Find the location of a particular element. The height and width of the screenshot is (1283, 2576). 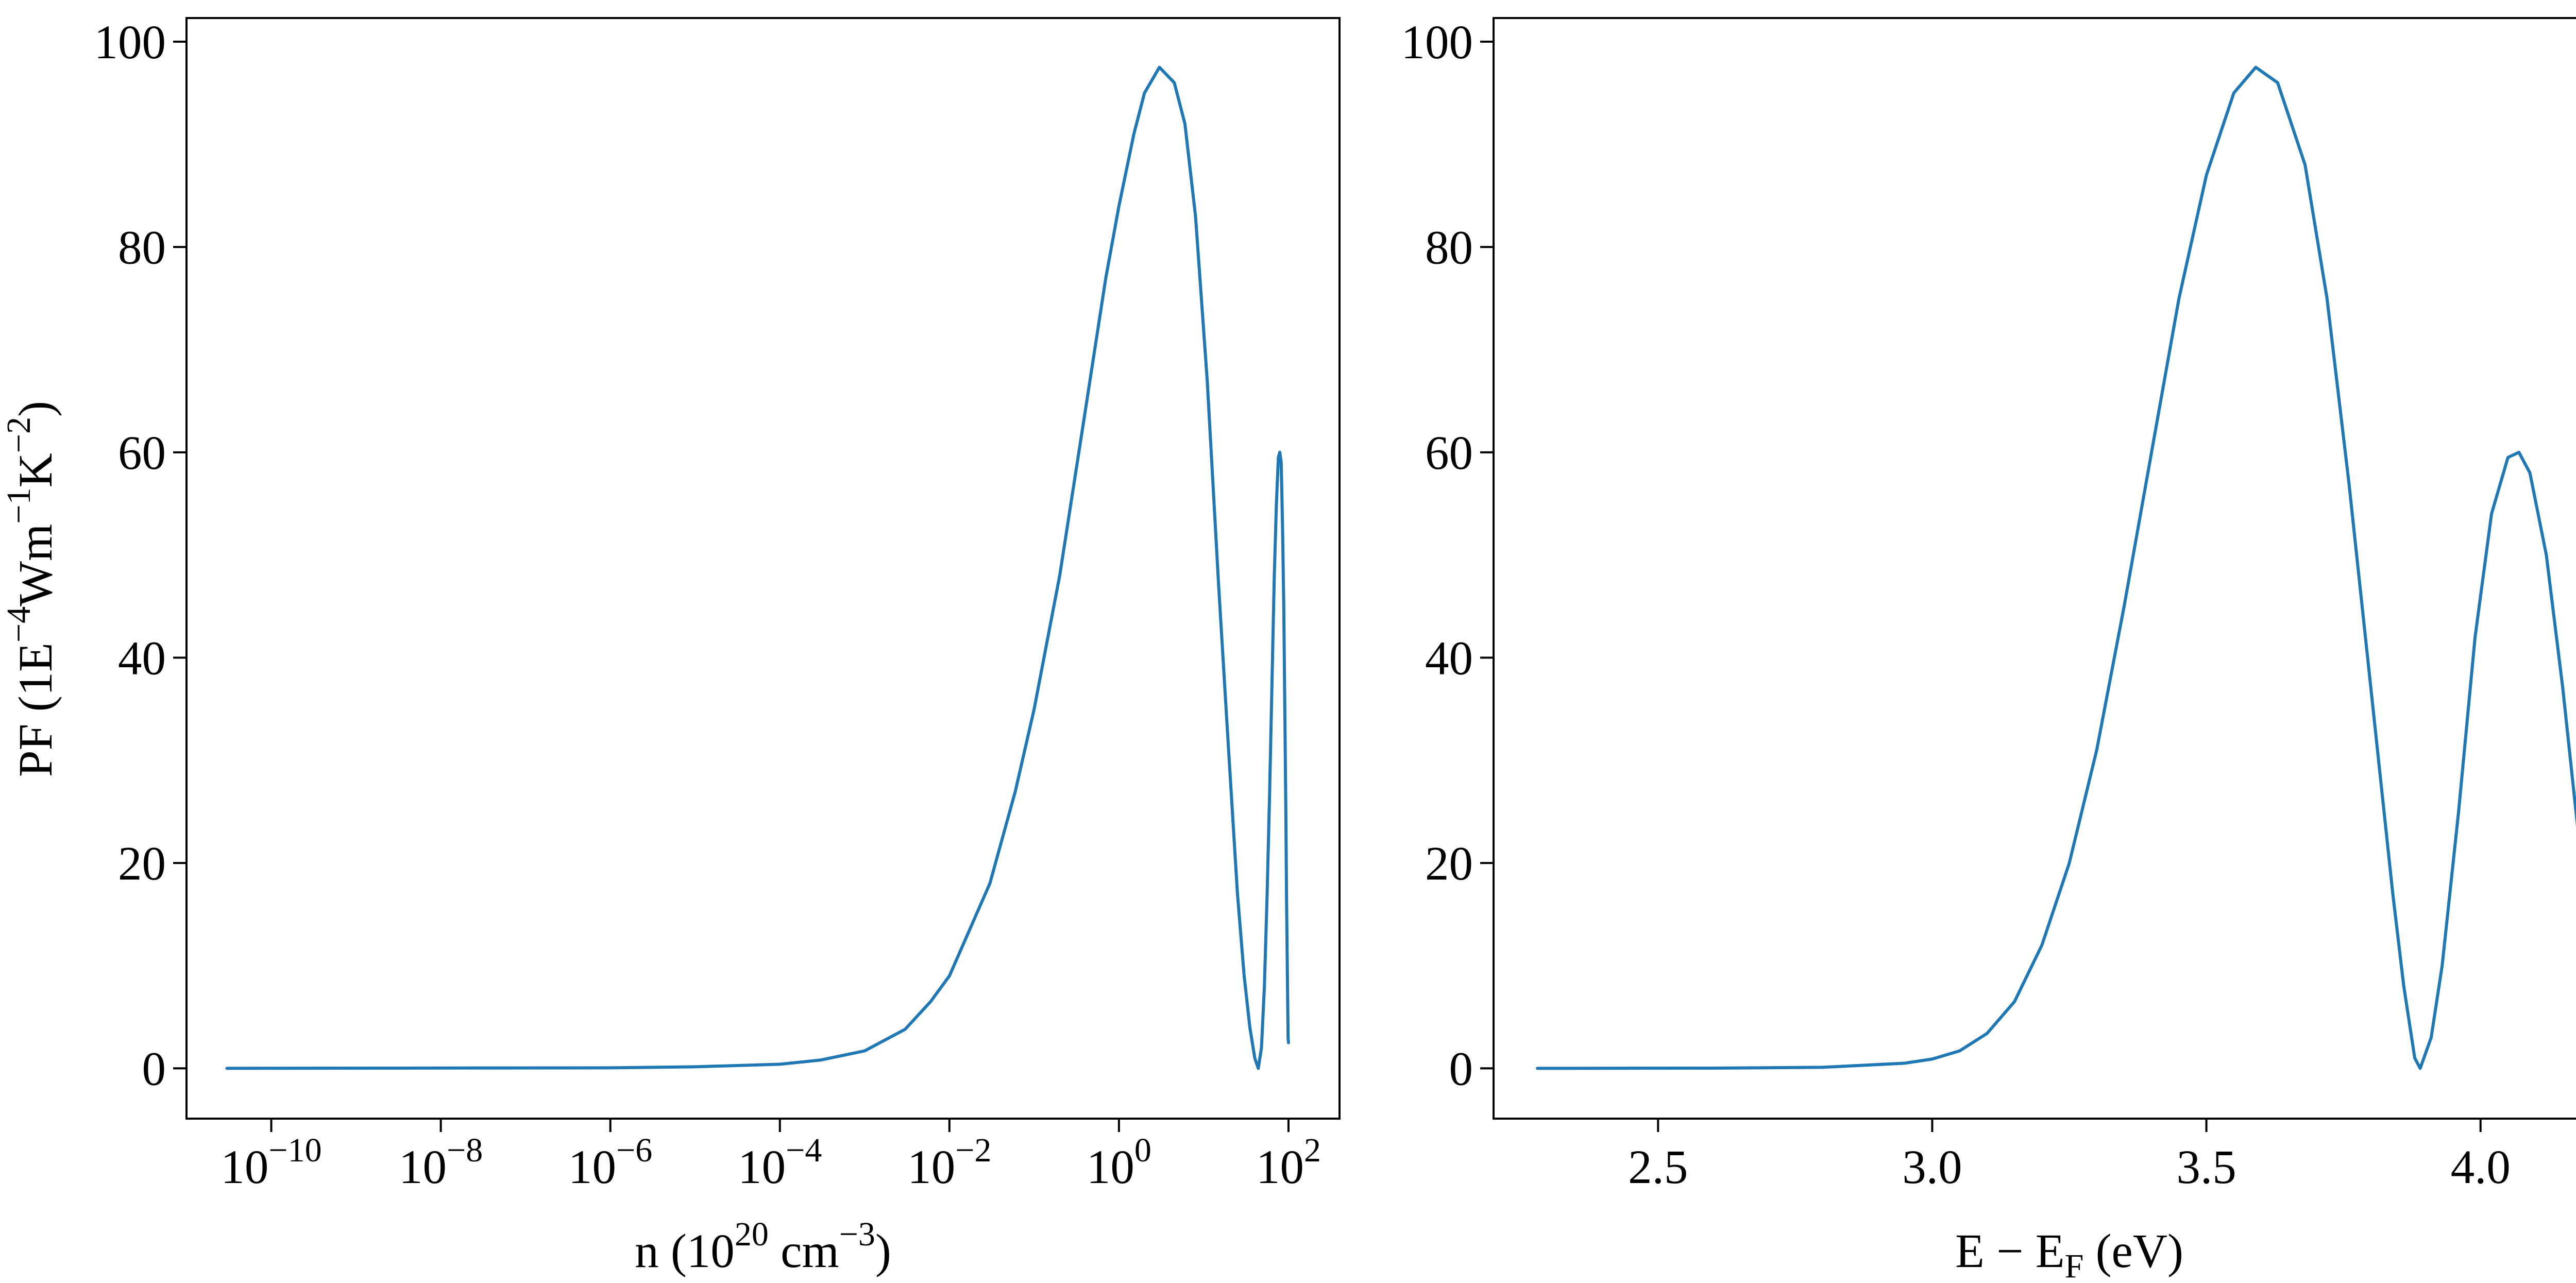

x-tick-label: 10⁻¹⁰ is located at coordinates (271, 1163).